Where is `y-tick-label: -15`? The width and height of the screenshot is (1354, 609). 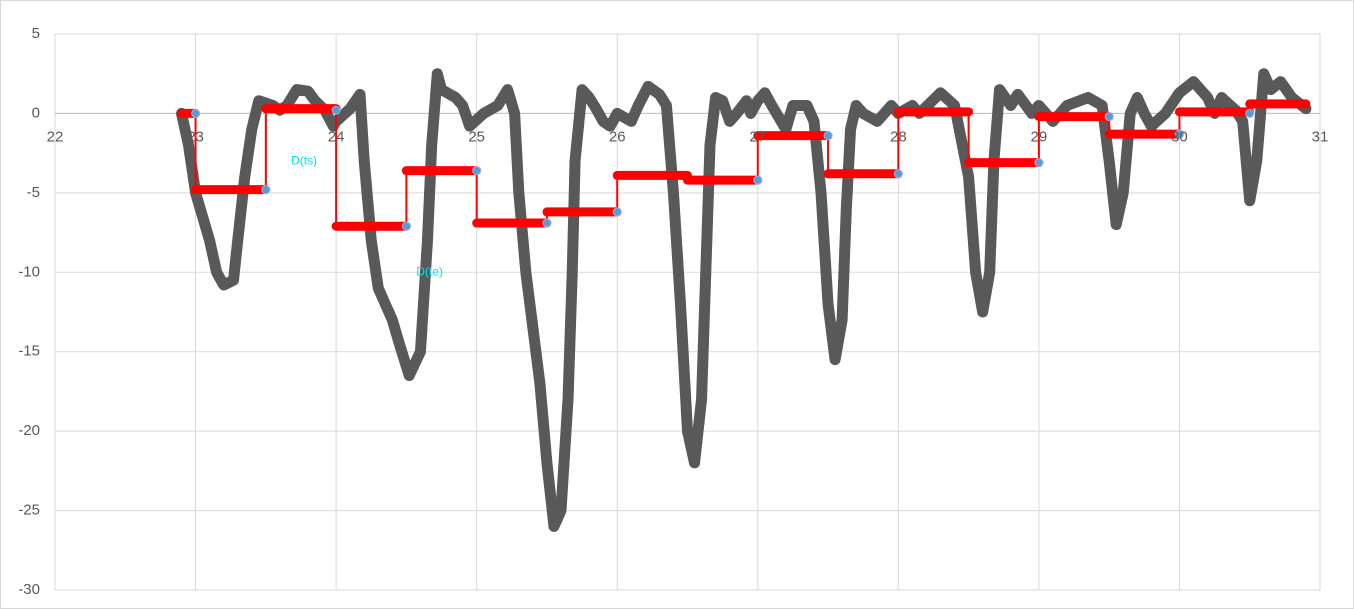
y-tick-label: -15 is located at coordinates (29, 351).